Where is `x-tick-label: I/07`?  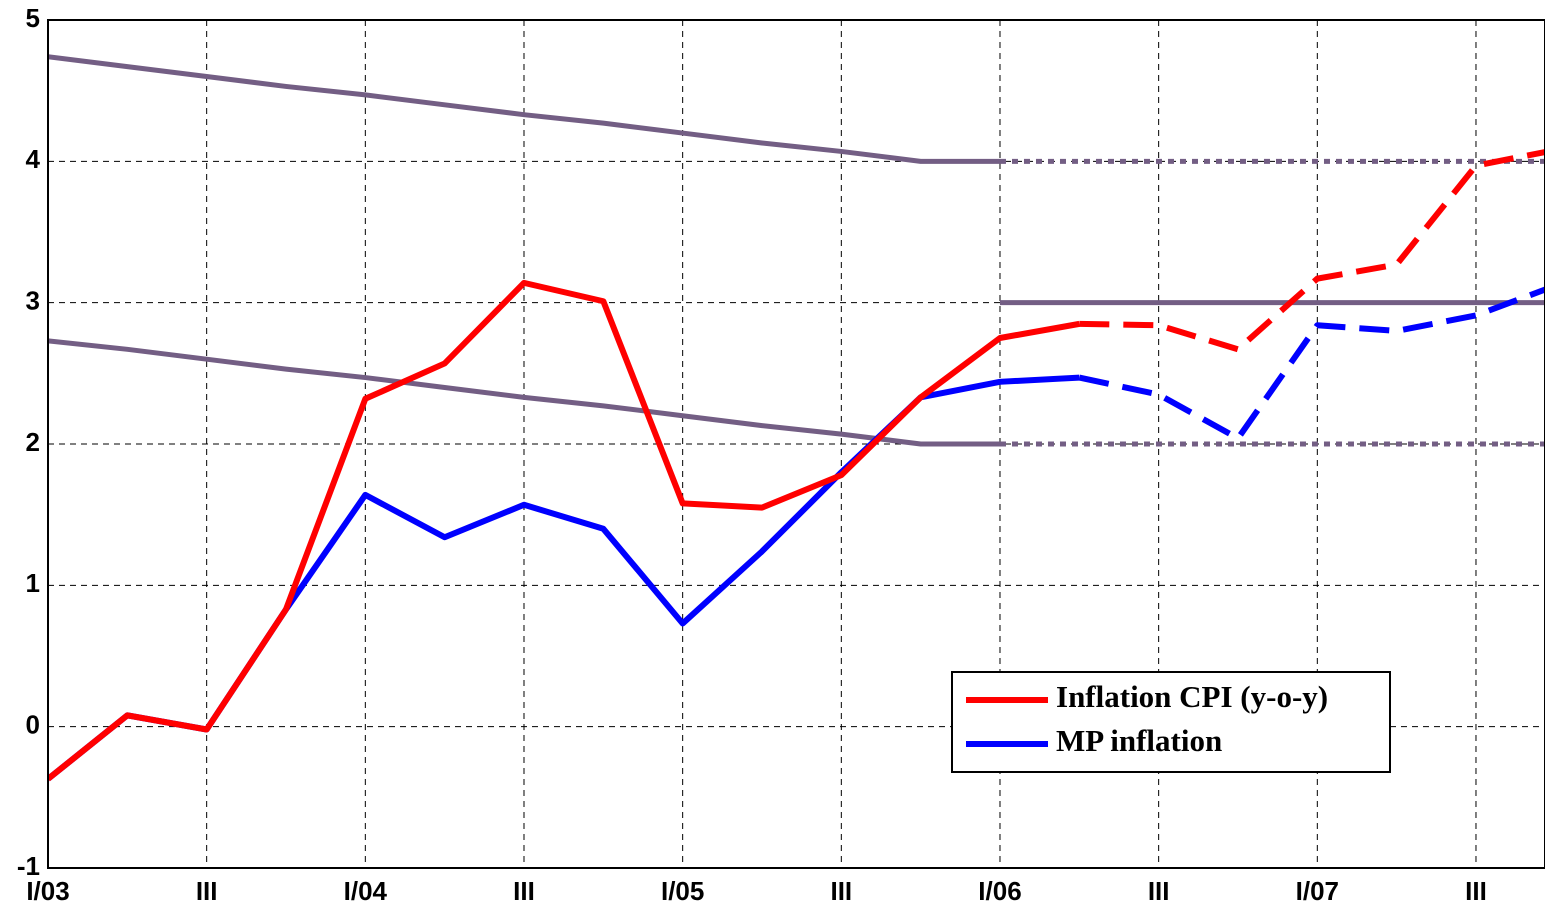
x-tick-label: I/07 is located at coordinates (1317, 891).